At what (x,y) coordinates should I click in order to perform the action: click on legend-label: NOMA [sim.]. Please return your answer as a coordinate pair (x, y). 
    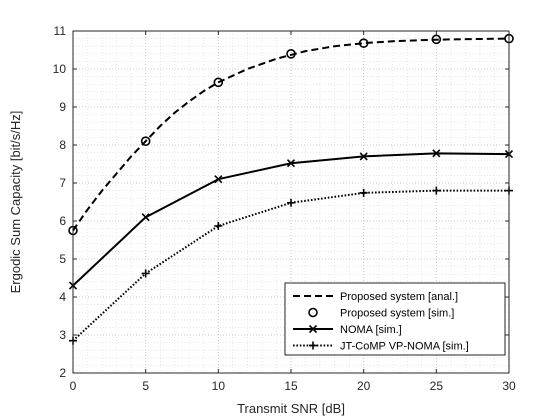
    Looking at the image, I should click on (371, 330).